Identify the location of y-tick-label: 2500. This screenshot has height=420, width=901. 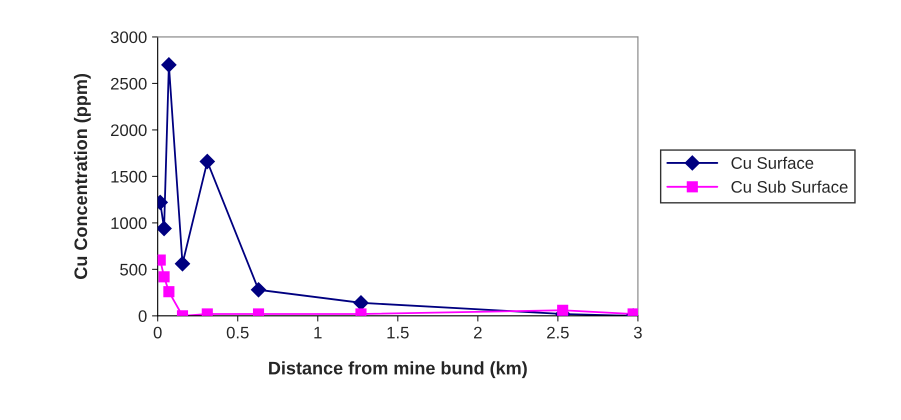
(129, 84).